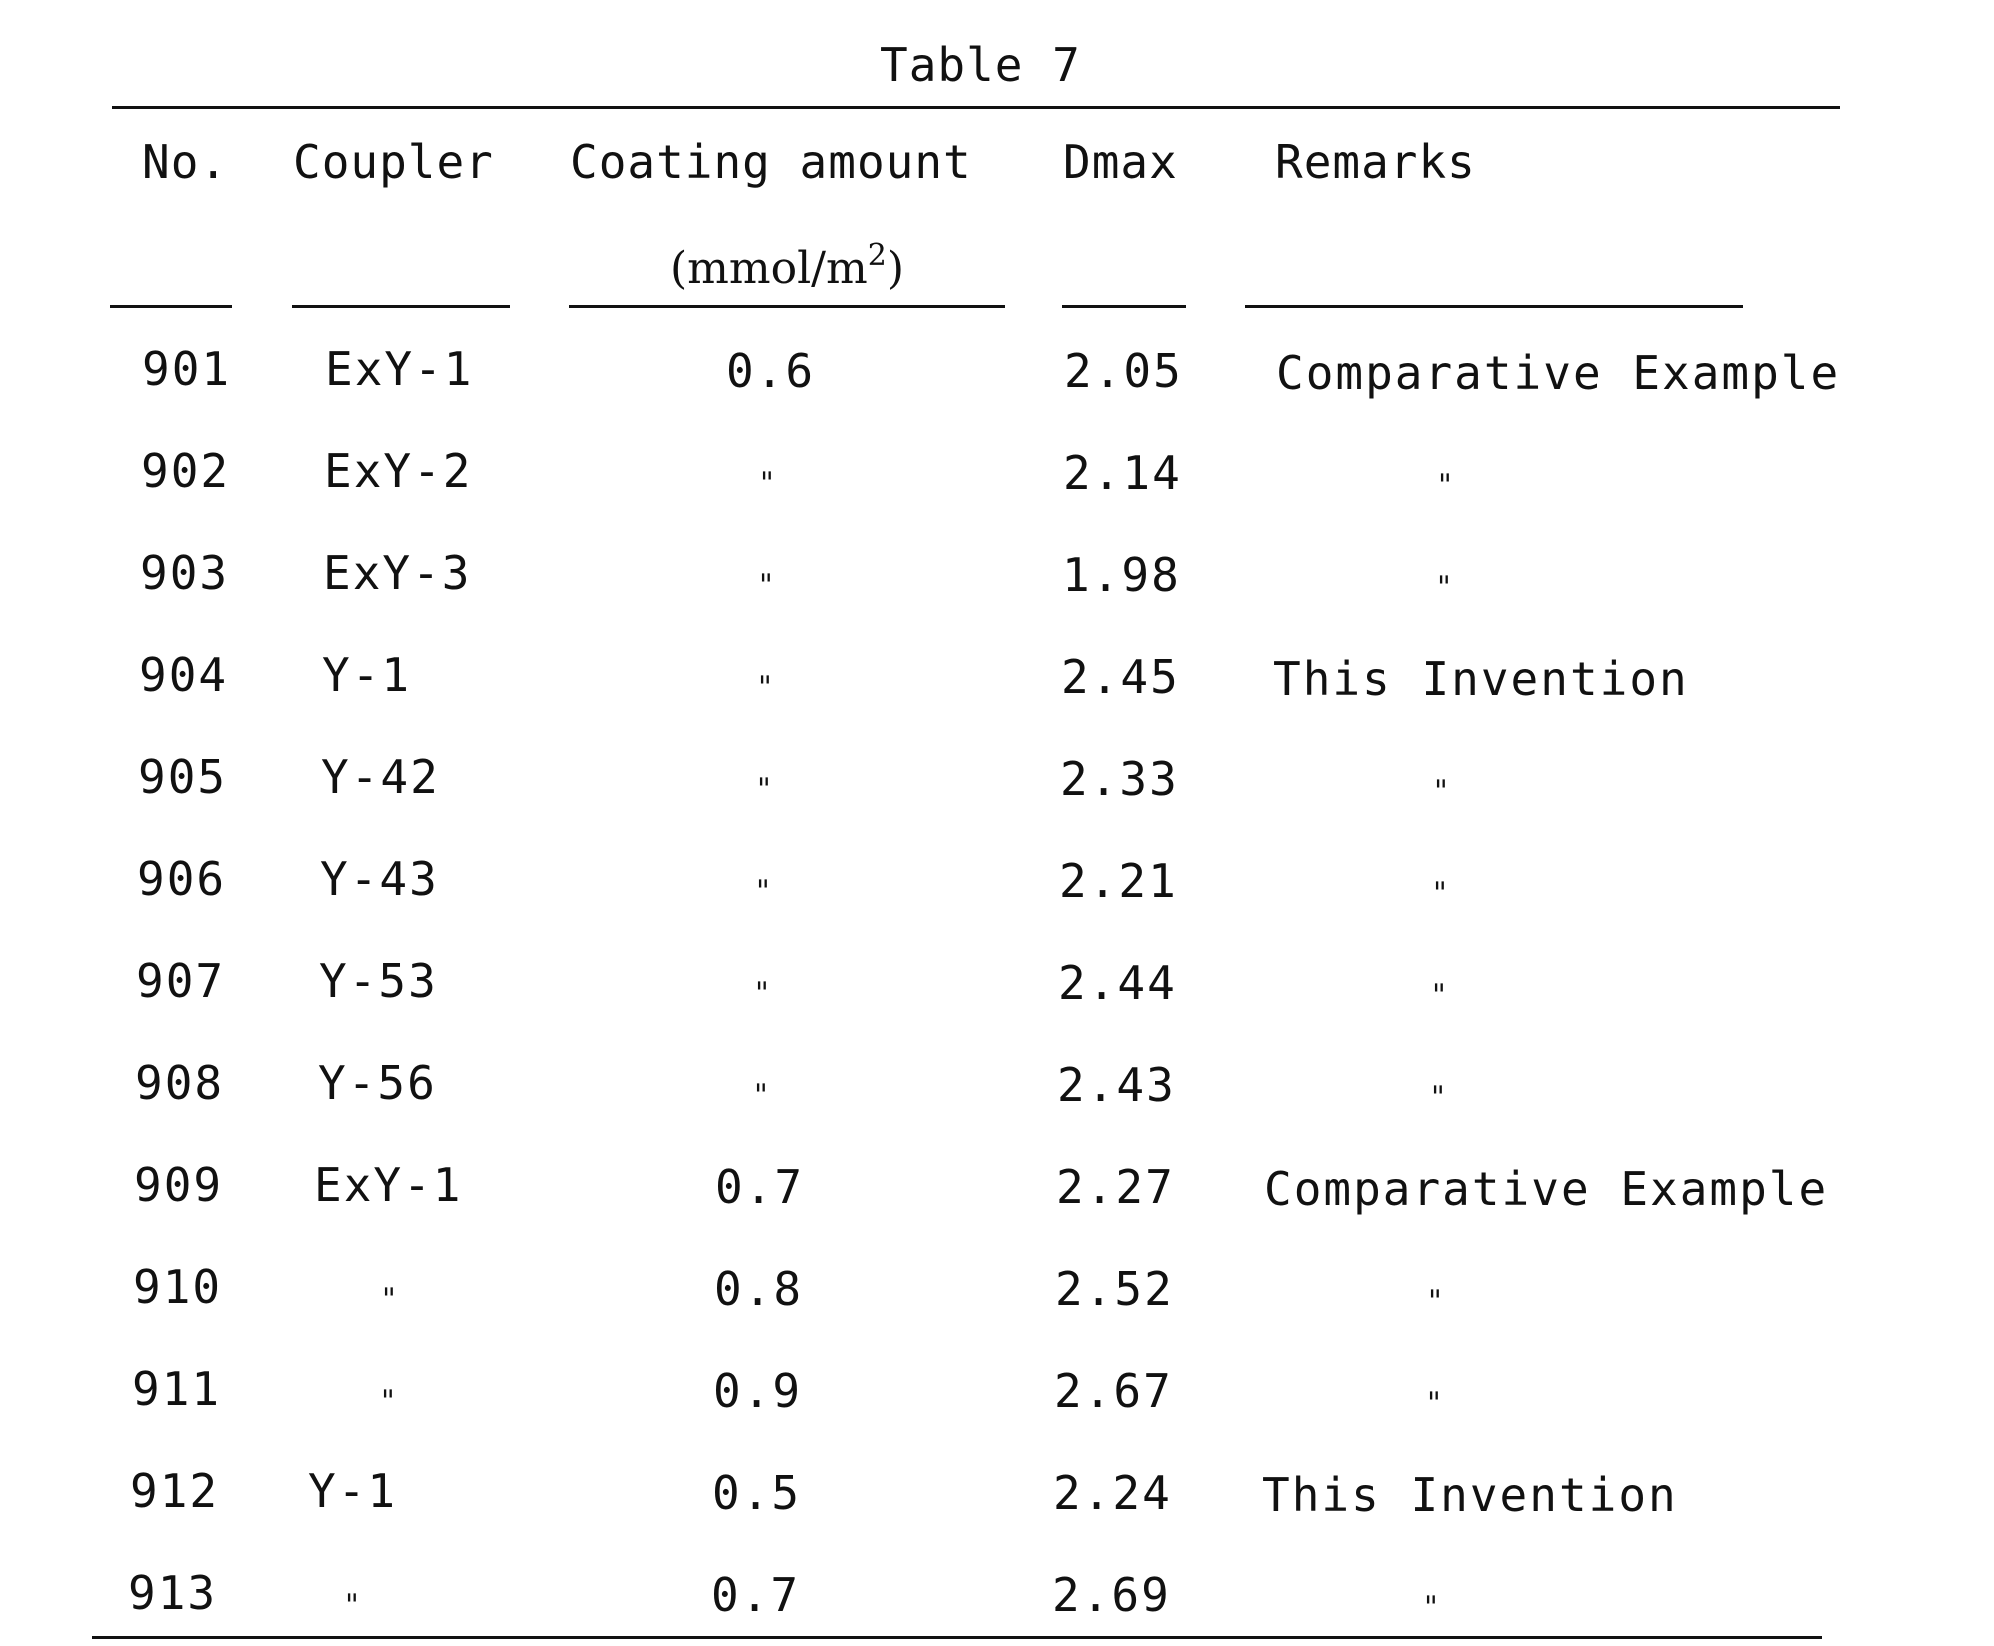 The width and height of the screenshot is (1994, 1646). Describe the element at coordinates (1120, 162) in the screenshot. I see `header-dmax: Dmax` at that location.